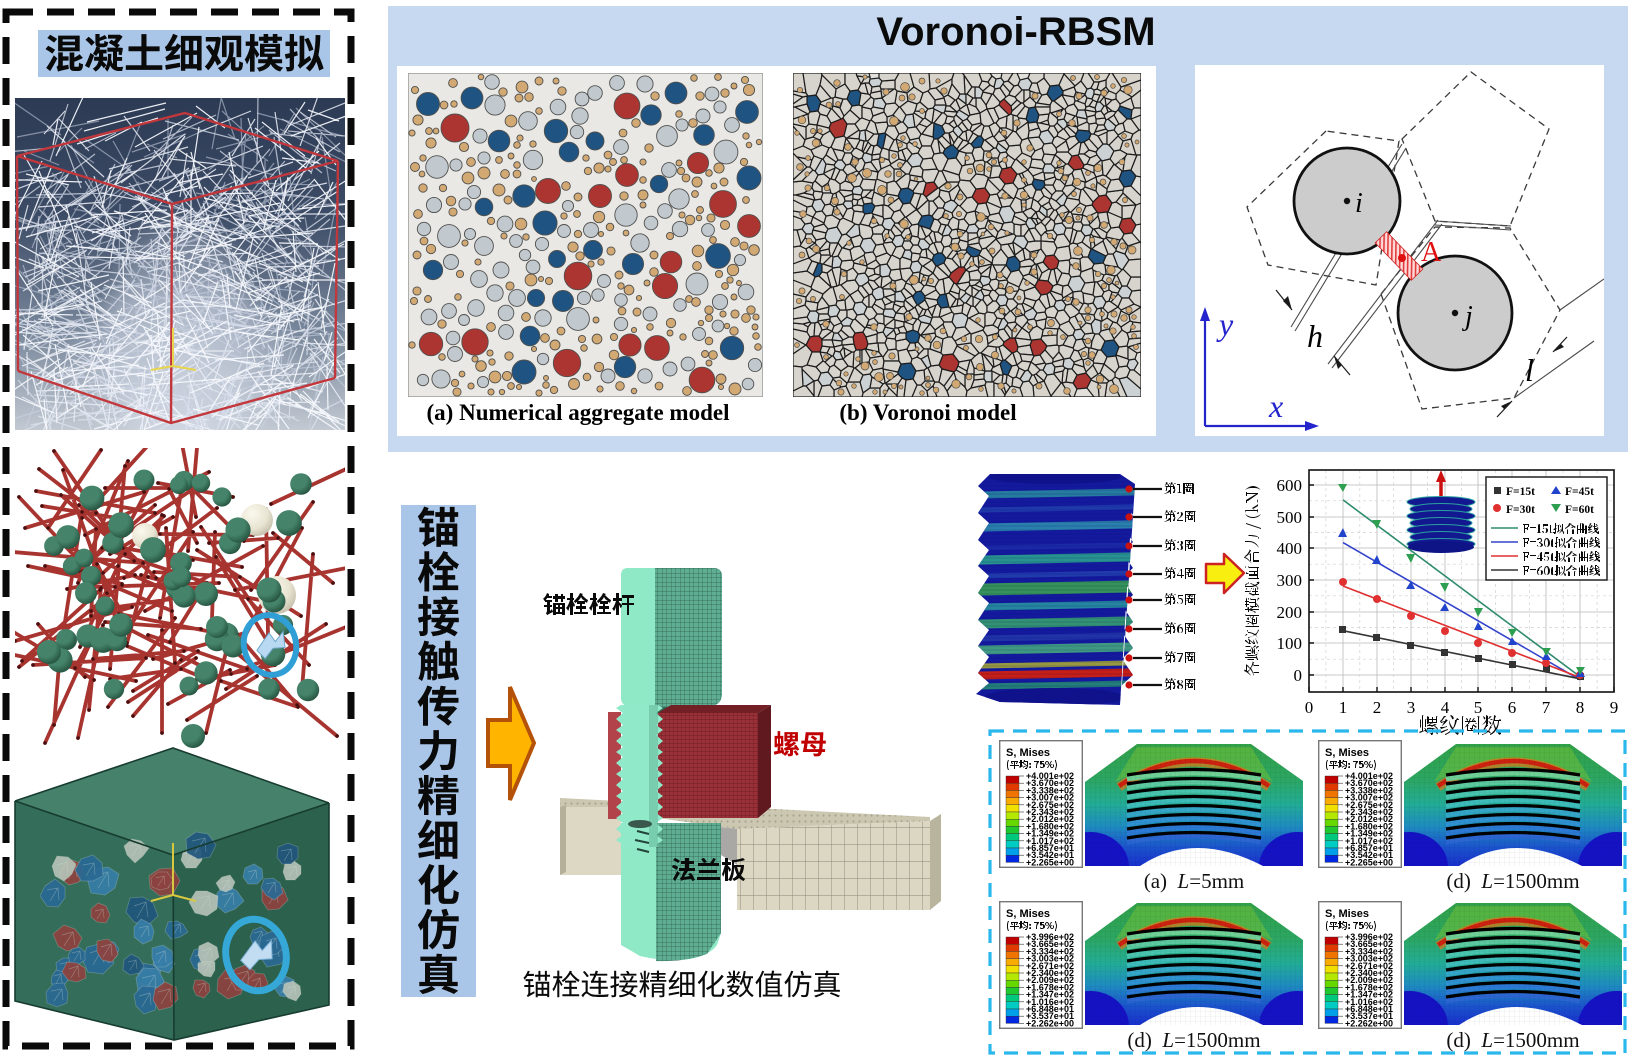  What do you see at coordinates (1225, 324) in the screenshot?
I see `svg-text: y` at bounding box center [1225, 324].